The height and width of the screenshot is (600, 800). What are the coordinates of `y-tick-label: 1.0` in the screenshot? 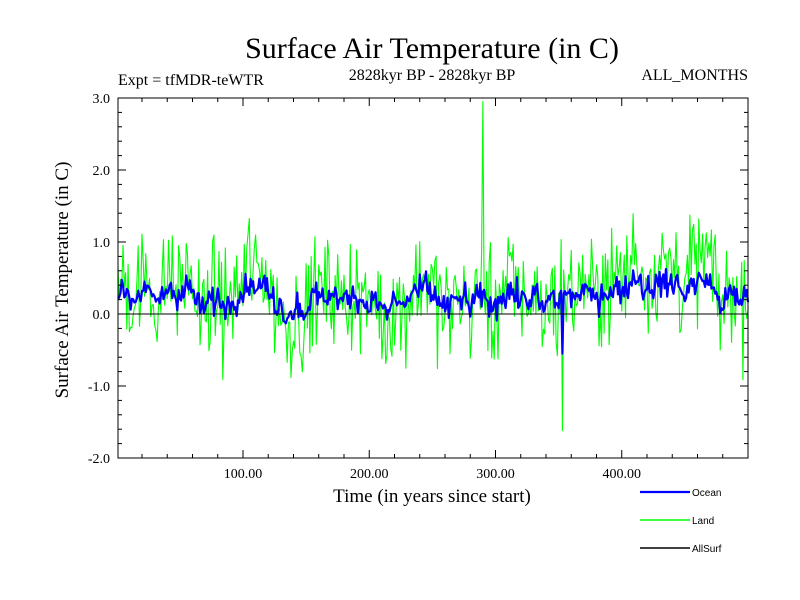 It's located at (102, 243).